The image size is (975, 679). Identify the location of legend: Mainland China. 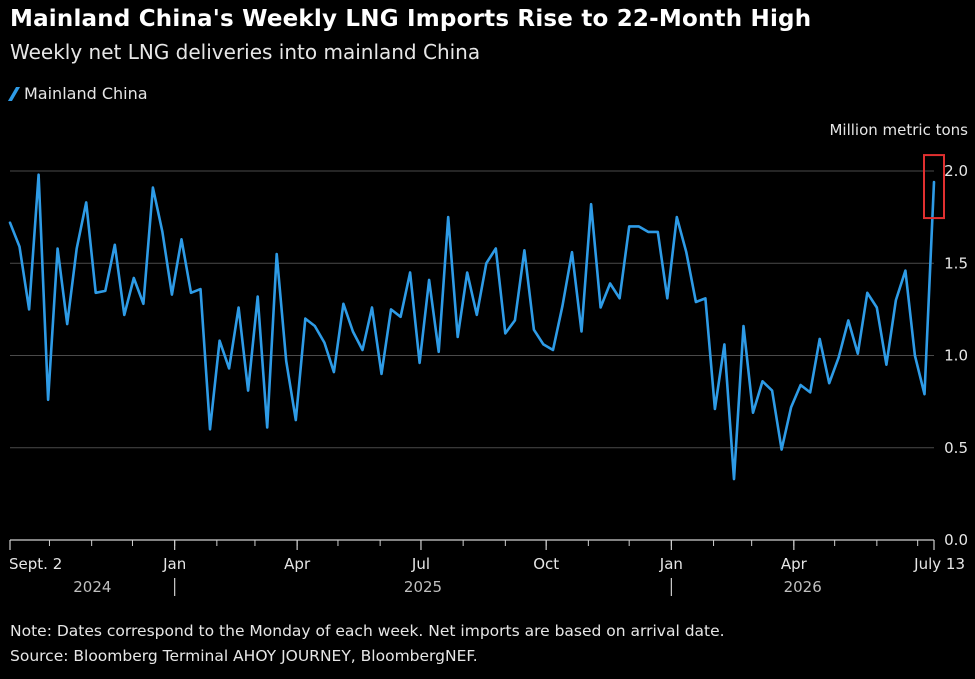
(77, 93).